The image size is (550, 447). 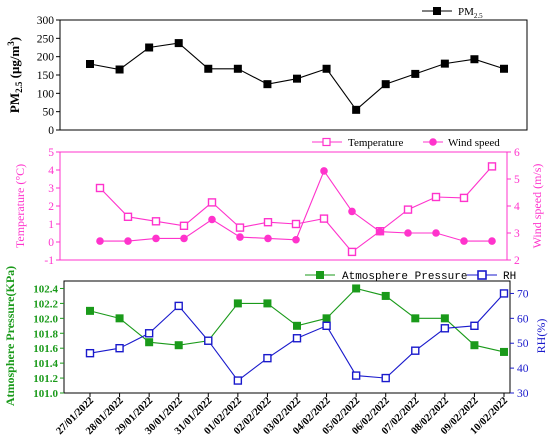 What do you see at coordinates (320, 275) in the screenshot?
I see `pressure-legend-marker` at bounding box center [320, 275].